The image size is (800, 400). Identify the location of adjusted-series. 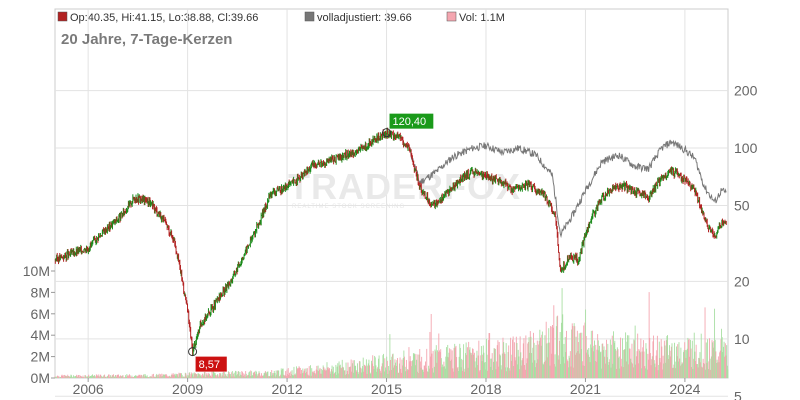
(568, 189).